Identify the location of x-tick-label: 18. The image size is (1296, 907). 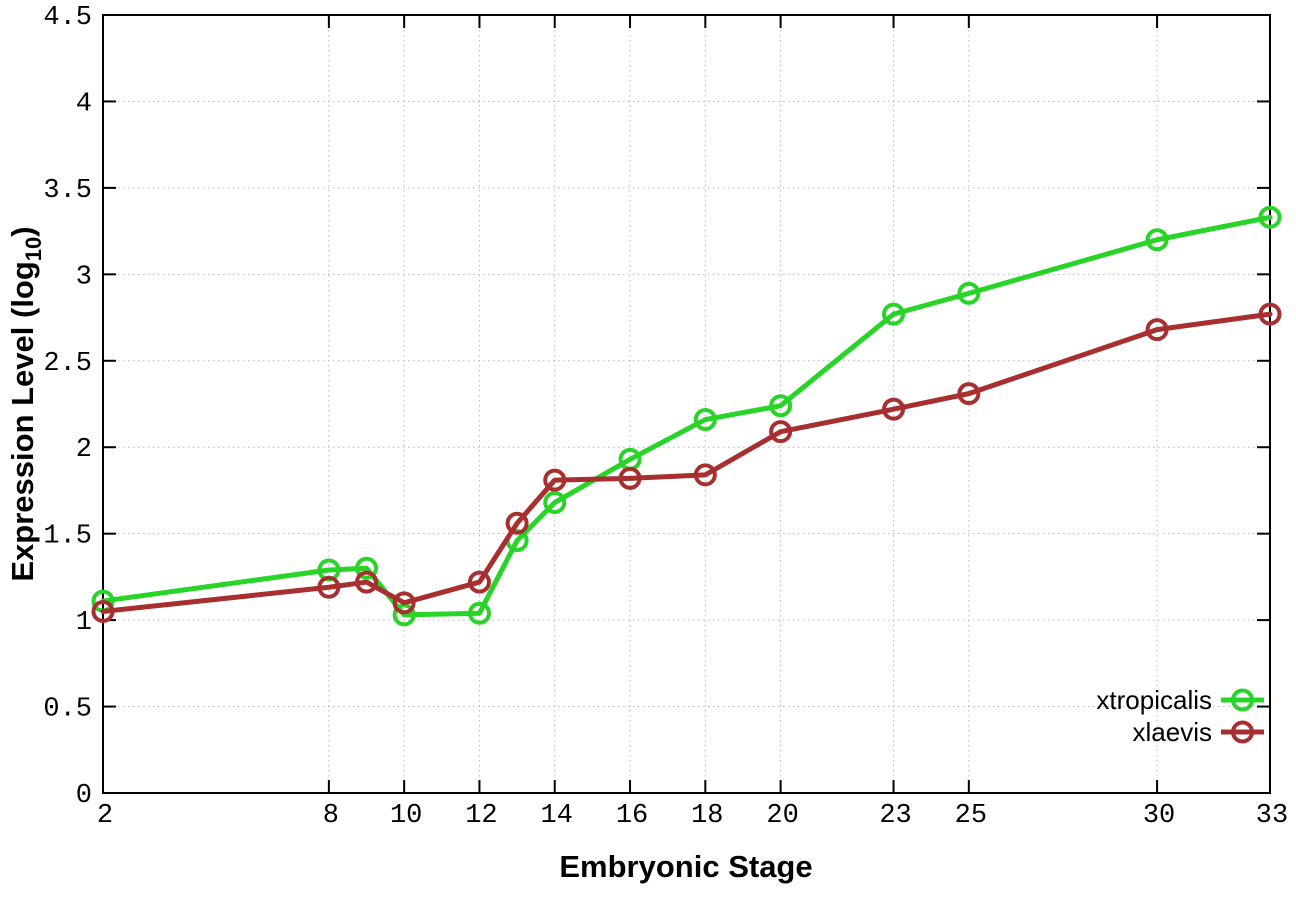
(707, 816).